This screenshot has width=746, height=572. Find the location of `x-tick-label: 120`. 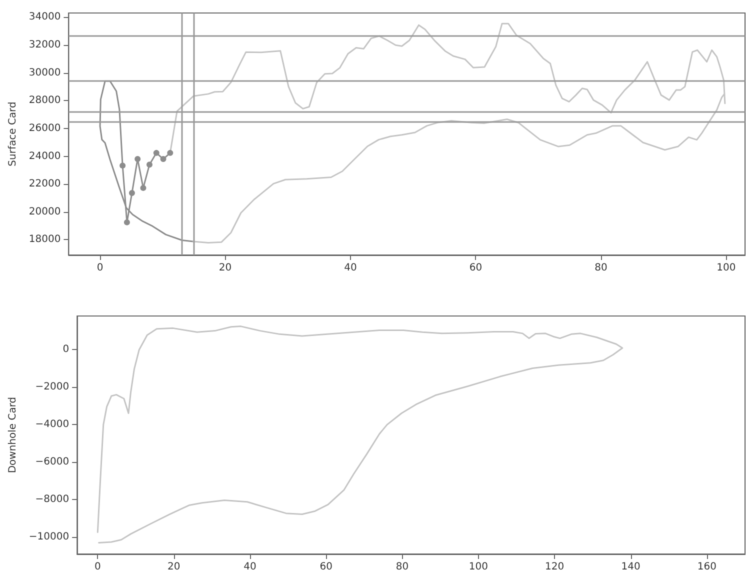

x-tick-label: 120 is located at coordinates (554, 567).